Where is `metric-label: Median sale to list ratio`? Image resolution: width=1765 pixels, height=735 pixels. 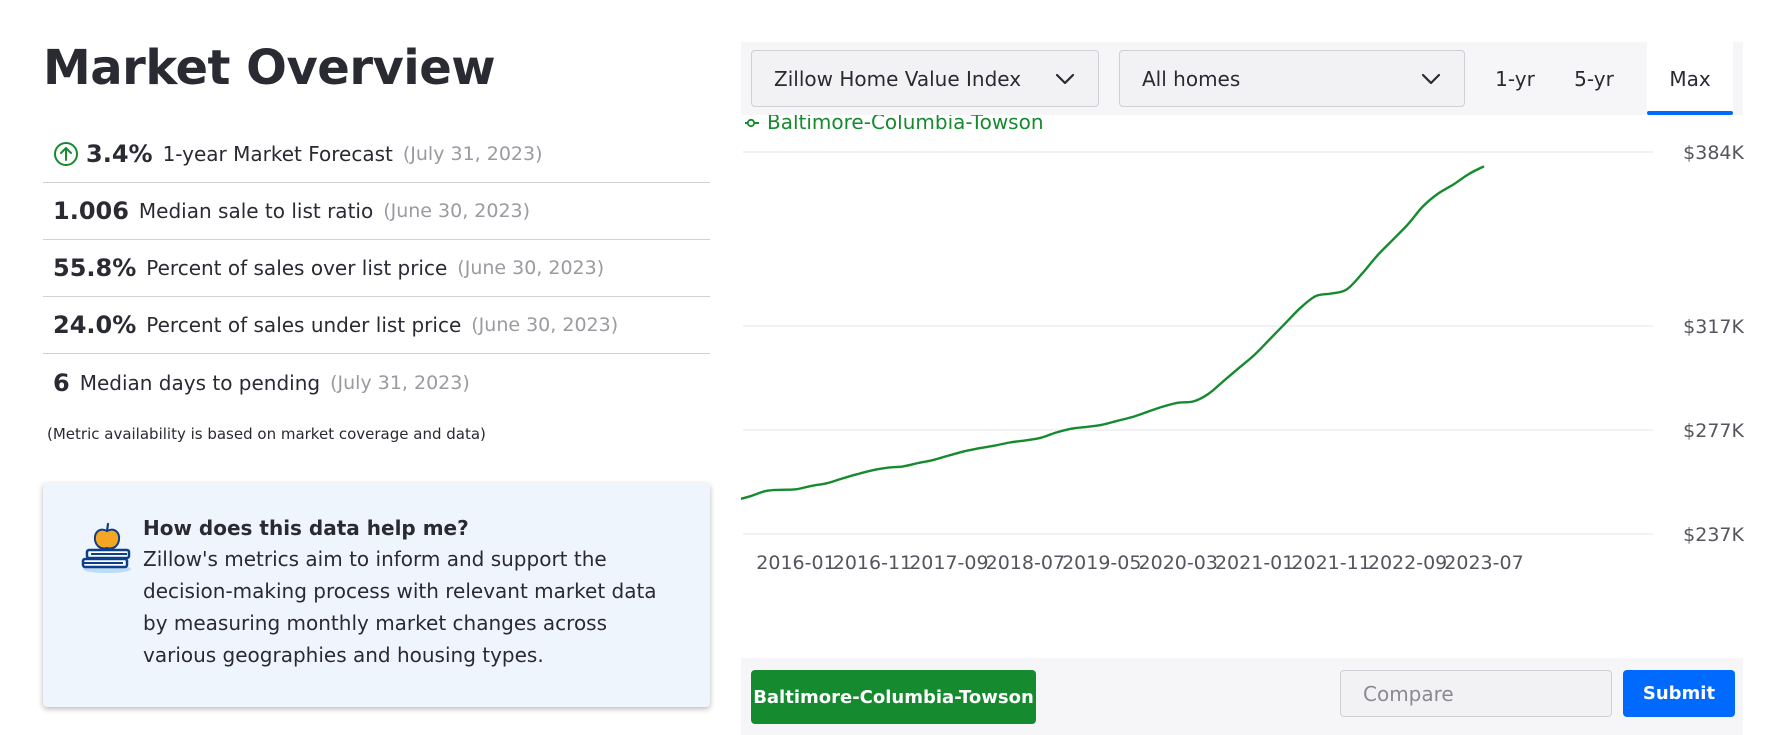 metric-label: Median sale to list ratio is located at coordinates (256, 211).